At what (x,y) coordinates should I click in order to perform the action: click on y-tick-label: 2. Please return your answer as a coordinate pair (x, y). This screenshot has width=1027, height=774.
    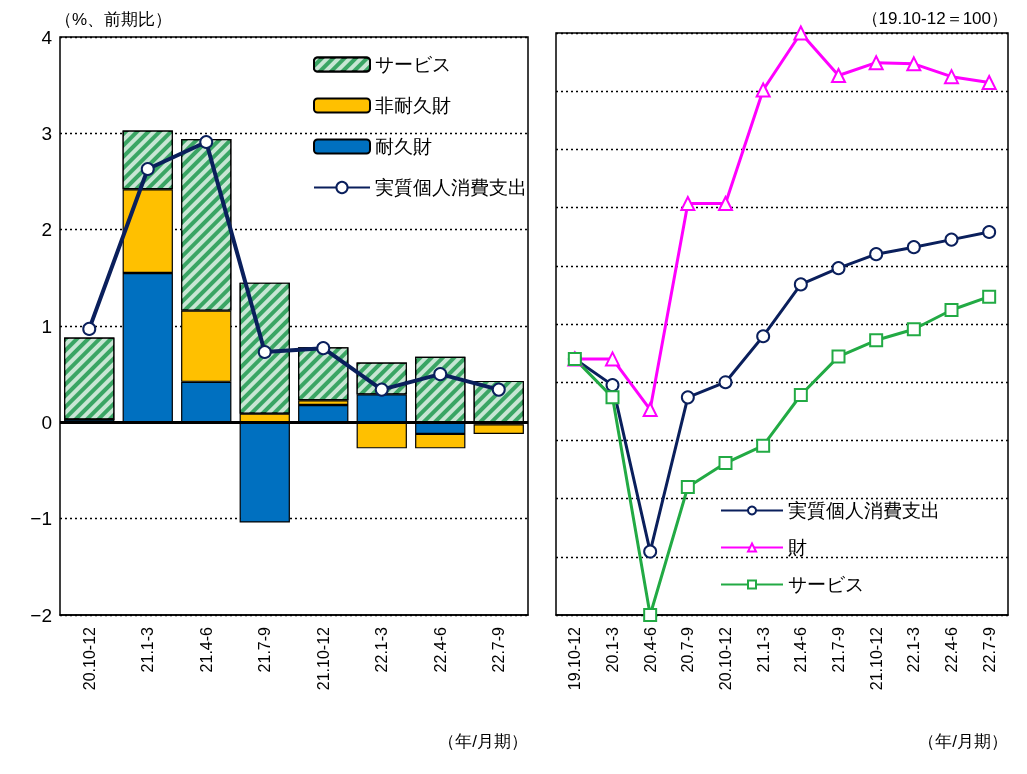
    Looking at the image, I should click on (46, 230).